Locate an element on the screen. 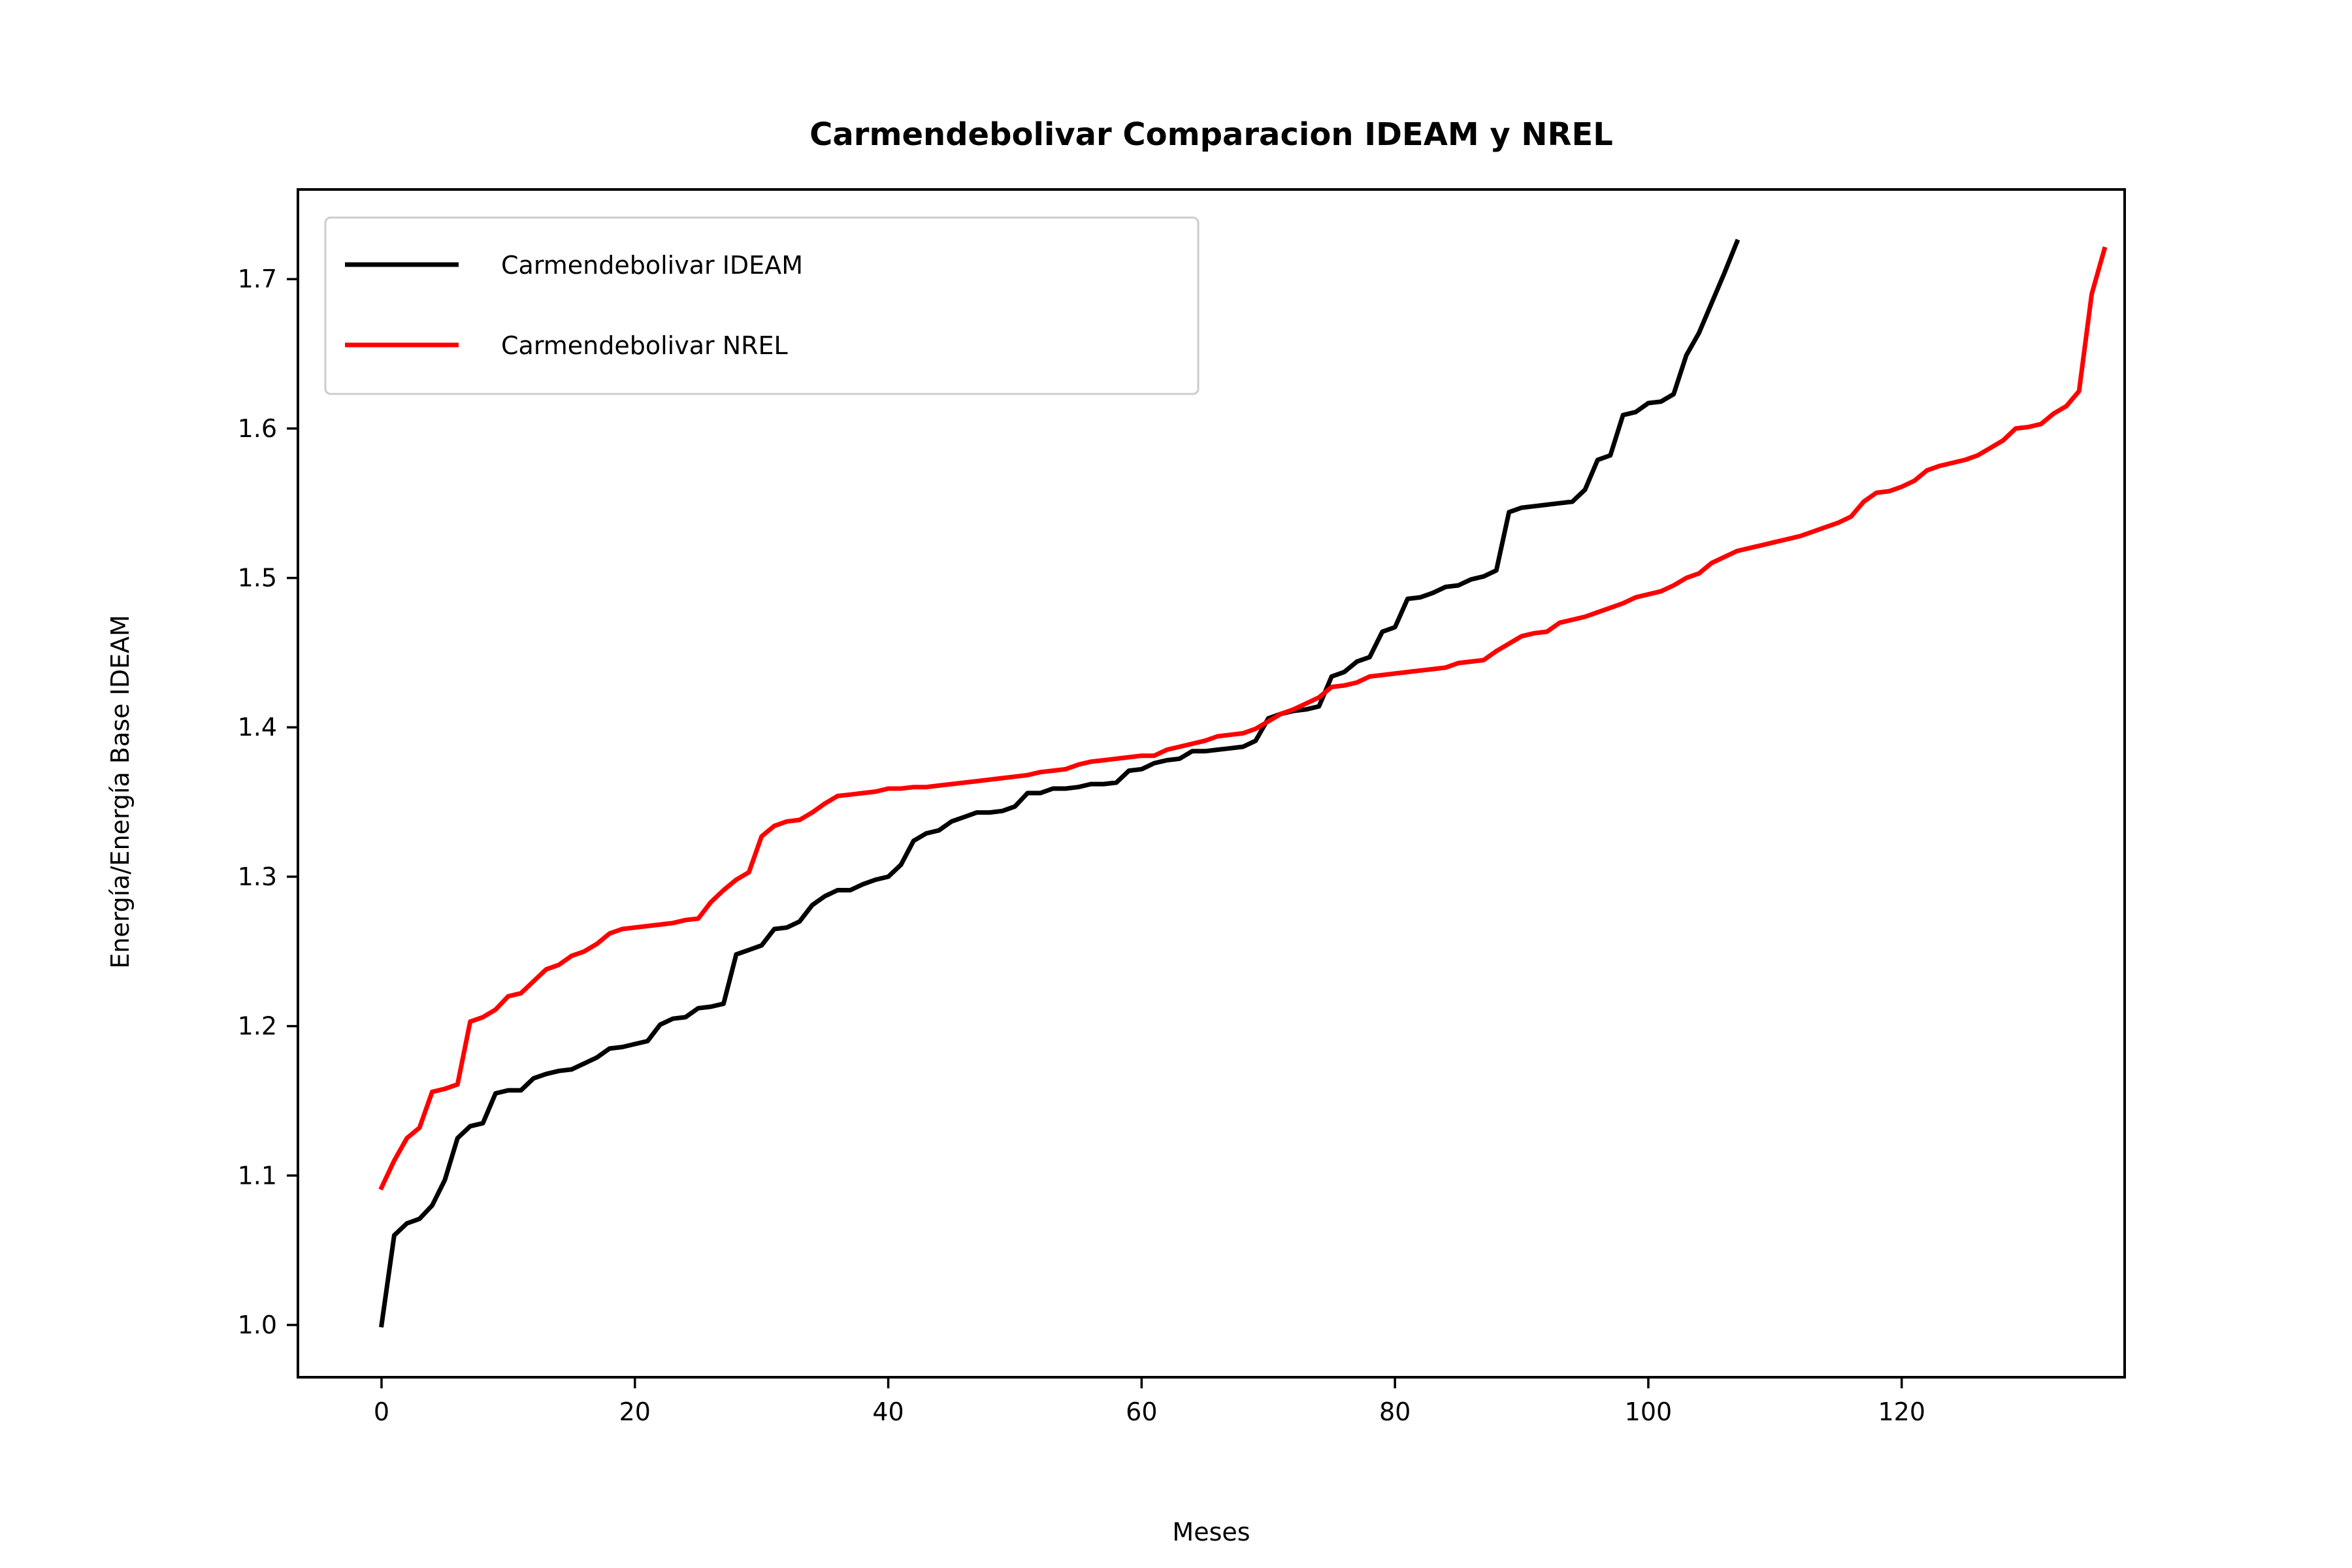  legend-box is located at coordinates (762, 305).